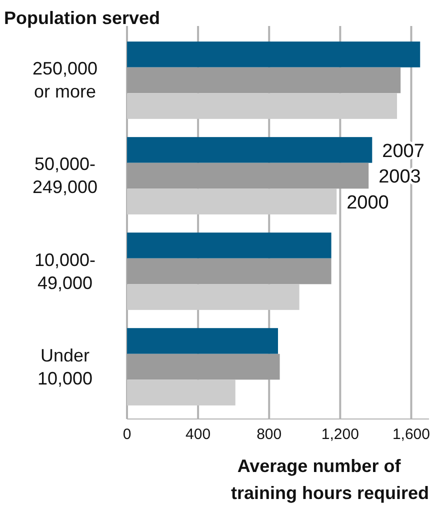 This screenshot has height=510, width=443. Describe the element at coordinates (65, 271) in the screenshot. I see `y-tick-label: 10,000-49,000` at that location.